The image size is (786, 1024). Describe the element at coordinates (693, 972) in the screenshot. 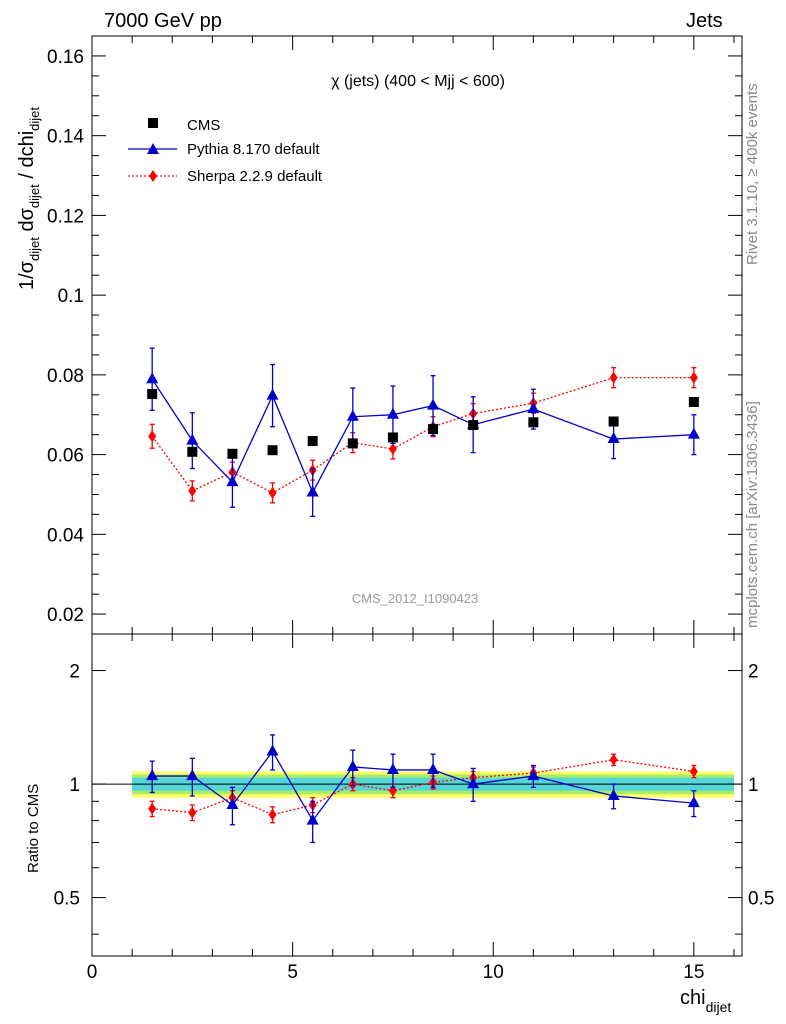

I see `x-tick-label: 15` at that location.